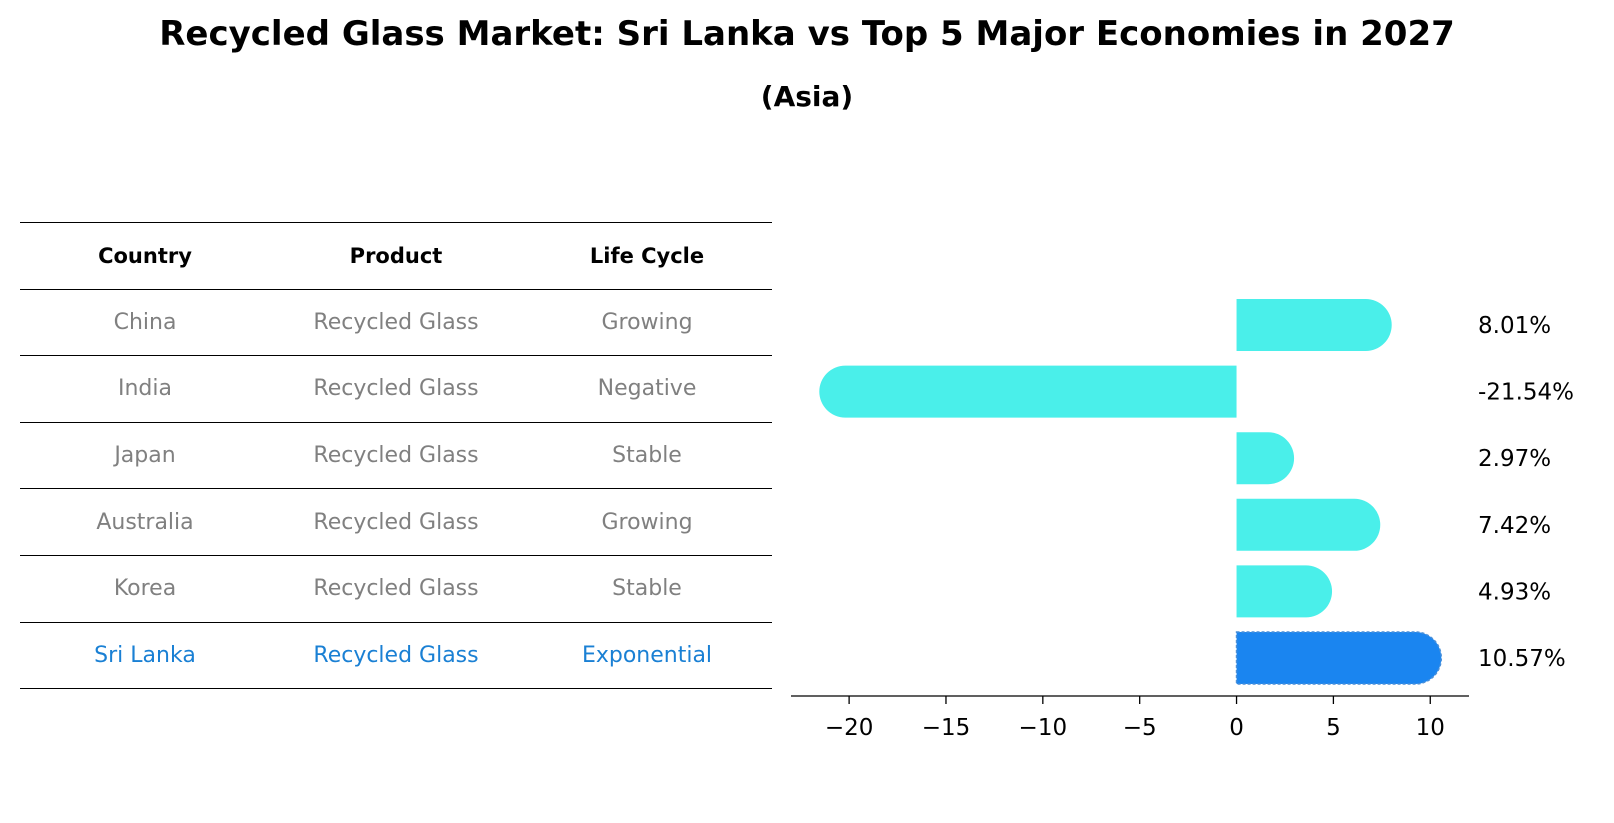 This screenshot has width=1614, height=823. What do you see at coordinates (1514, 592) in the screenshot?
I see `data-label: 4.93%` at bounding box center [1514, 592].